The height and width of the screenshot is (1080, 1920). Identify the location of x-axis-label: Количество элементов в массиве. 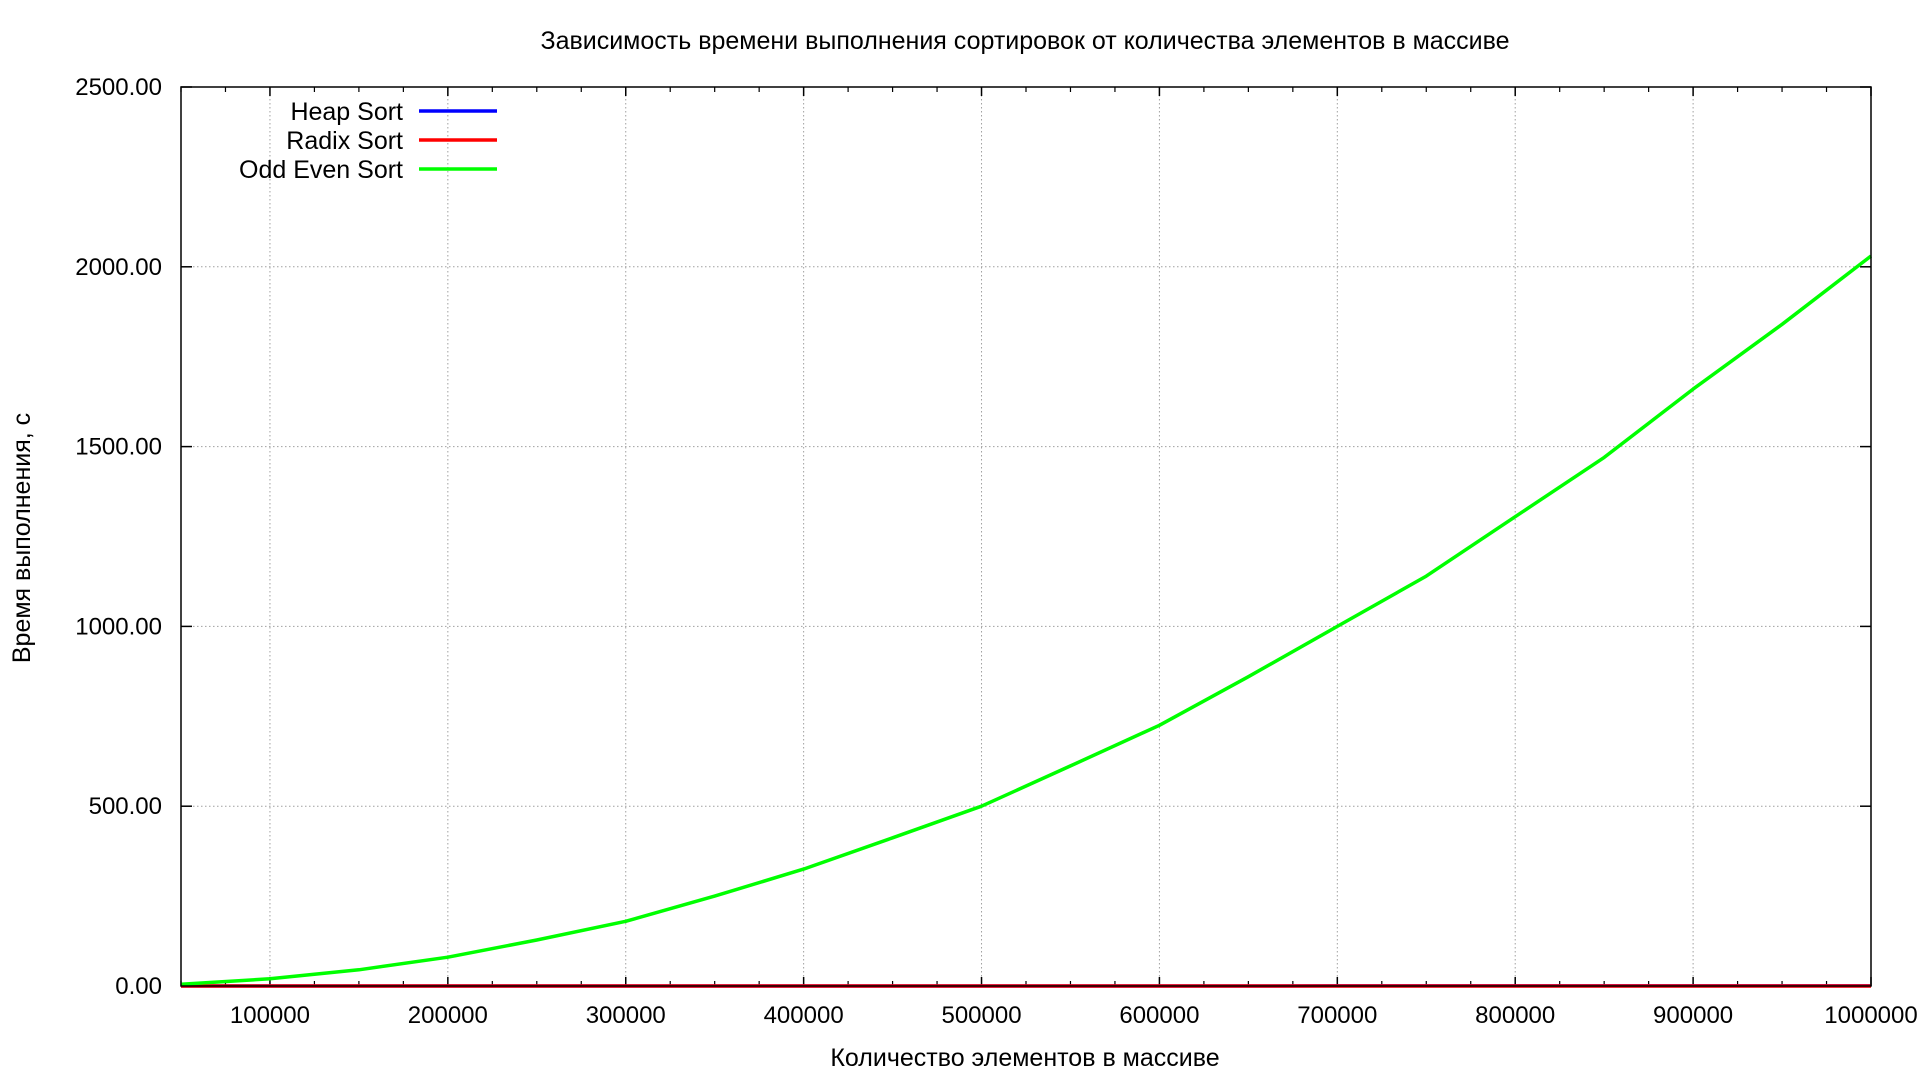
(1024, 1058).